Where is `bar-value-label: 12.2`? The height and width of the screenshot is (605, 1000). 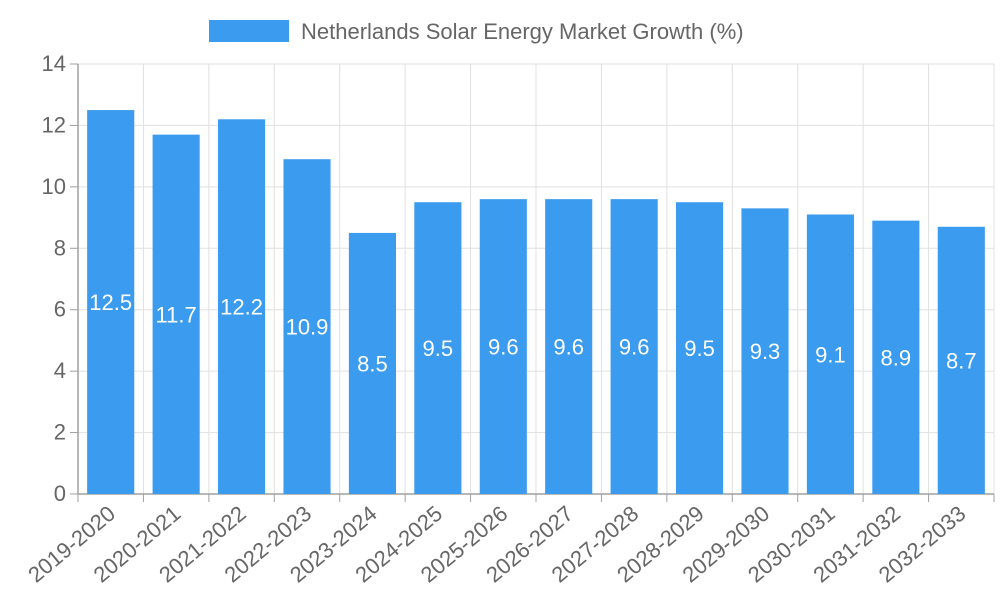 bar-value-label: 12.2 is located at coordinates (241, 307).